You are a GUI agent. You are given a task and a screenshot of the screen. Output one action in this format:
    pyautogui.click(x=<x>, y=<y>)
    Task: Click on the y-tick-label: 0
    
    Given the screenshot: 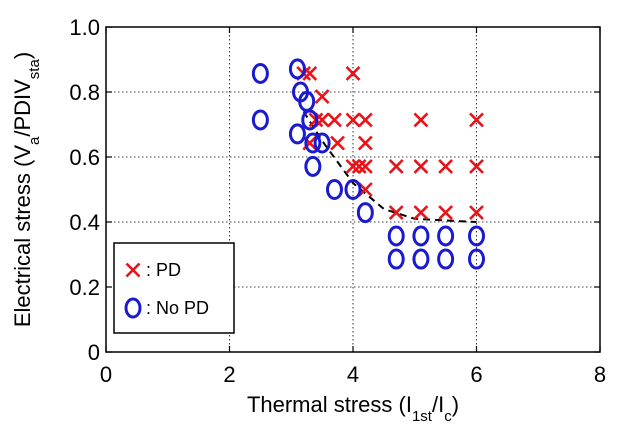 What is the action you would take?
    pyautogui.click(x=94, y=352)
    